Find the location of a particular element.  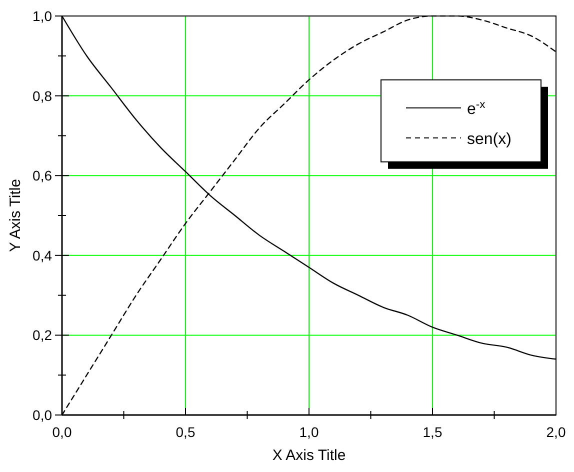

legend-label: sen(x) is located at coordinates (489, 139).